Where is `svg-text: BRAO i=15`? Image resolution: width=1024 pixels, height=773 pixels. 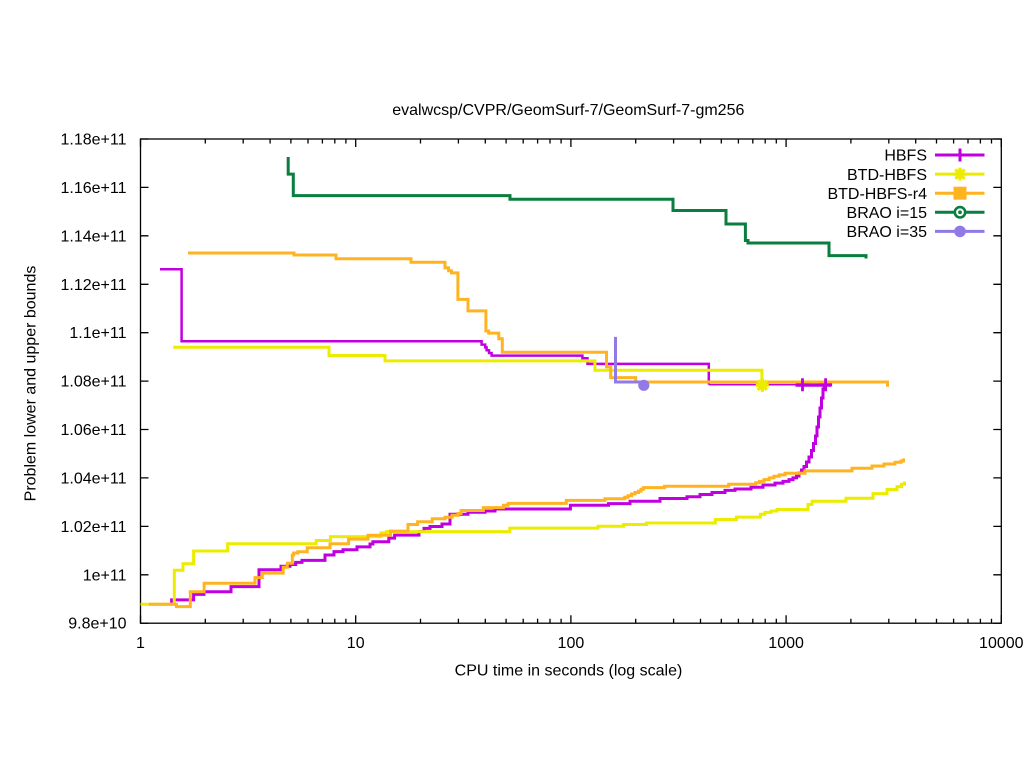
svg-text: BRAO i=15 is located at coordinates (887, 213).